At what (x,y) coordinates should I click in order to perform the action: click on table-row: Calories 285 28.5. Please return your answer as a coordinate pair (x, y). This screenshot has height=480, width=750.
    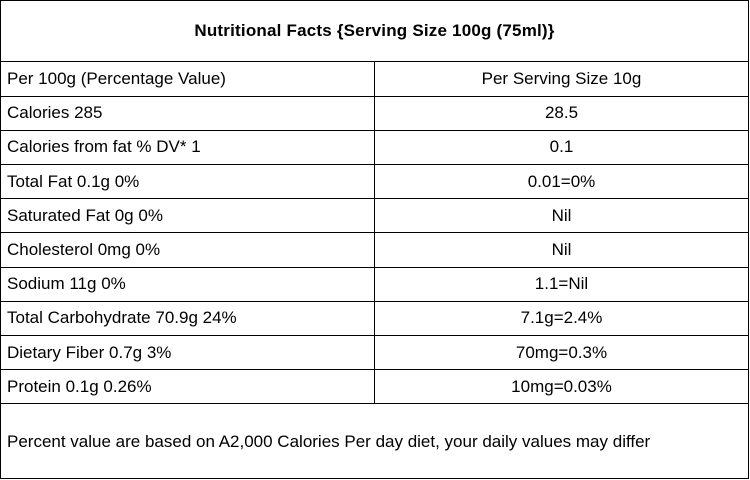
    Looking at the image, I should click on (374, 113).